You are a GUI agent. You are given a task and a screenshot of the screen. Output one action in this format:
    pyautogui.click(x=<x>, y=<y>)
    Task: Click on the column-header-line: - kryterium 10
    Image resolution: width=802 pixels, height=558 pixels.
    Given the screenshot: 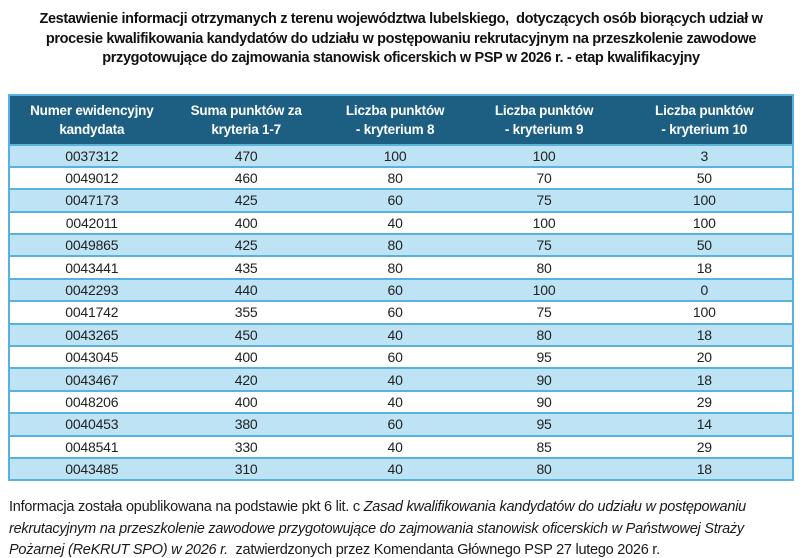 What is the action you would take?
    pyautogui.click(x=704, y=129)
    